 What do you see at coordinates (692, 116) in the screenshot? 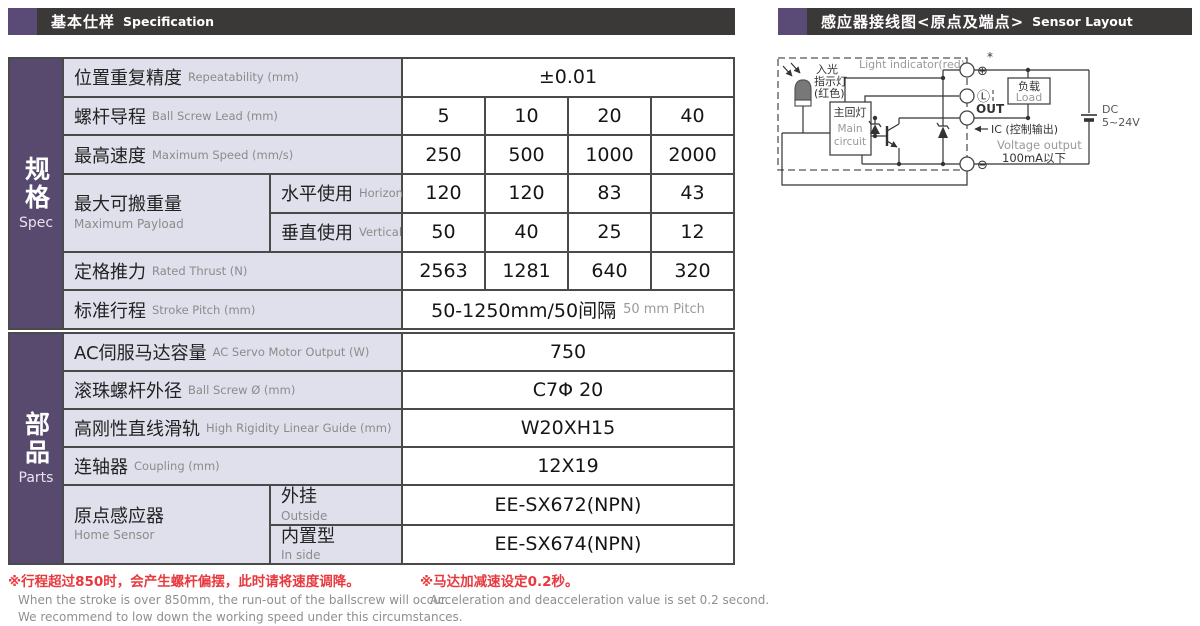
I see `value-lead-4: 40` at bounding box center [692, 116].